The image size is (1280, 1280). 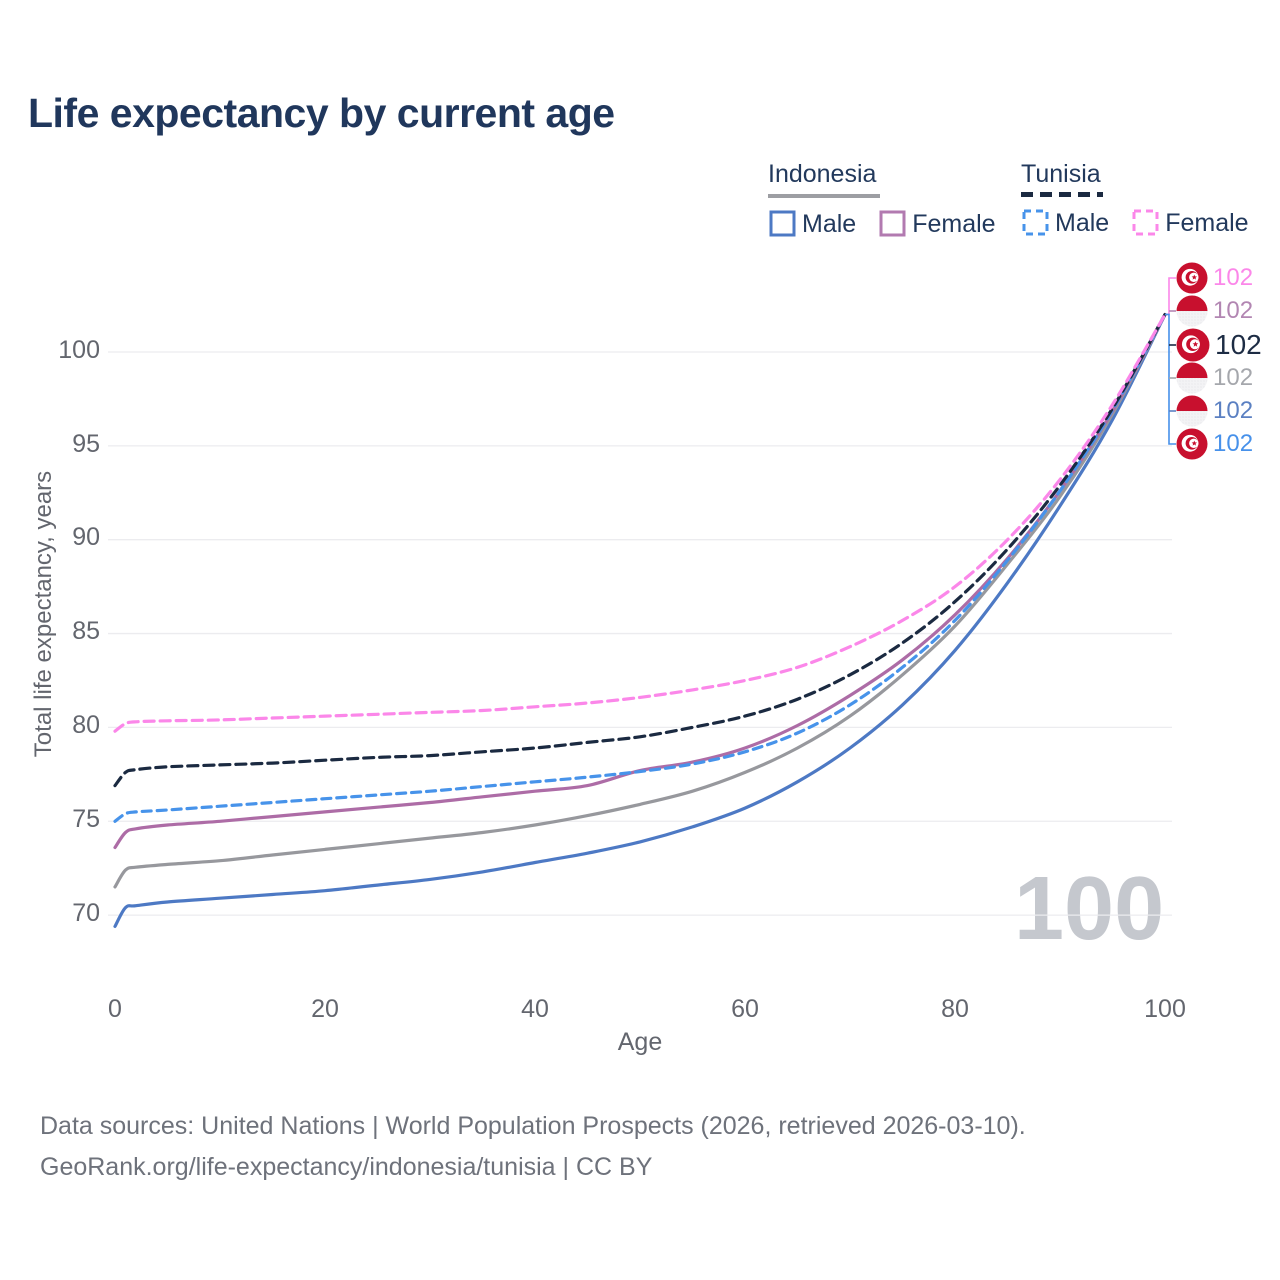 What do you see at coordinates (535, 1009) in the screenshot?
I see `x-tick-label: 40` at bounding box center [535, 1009].